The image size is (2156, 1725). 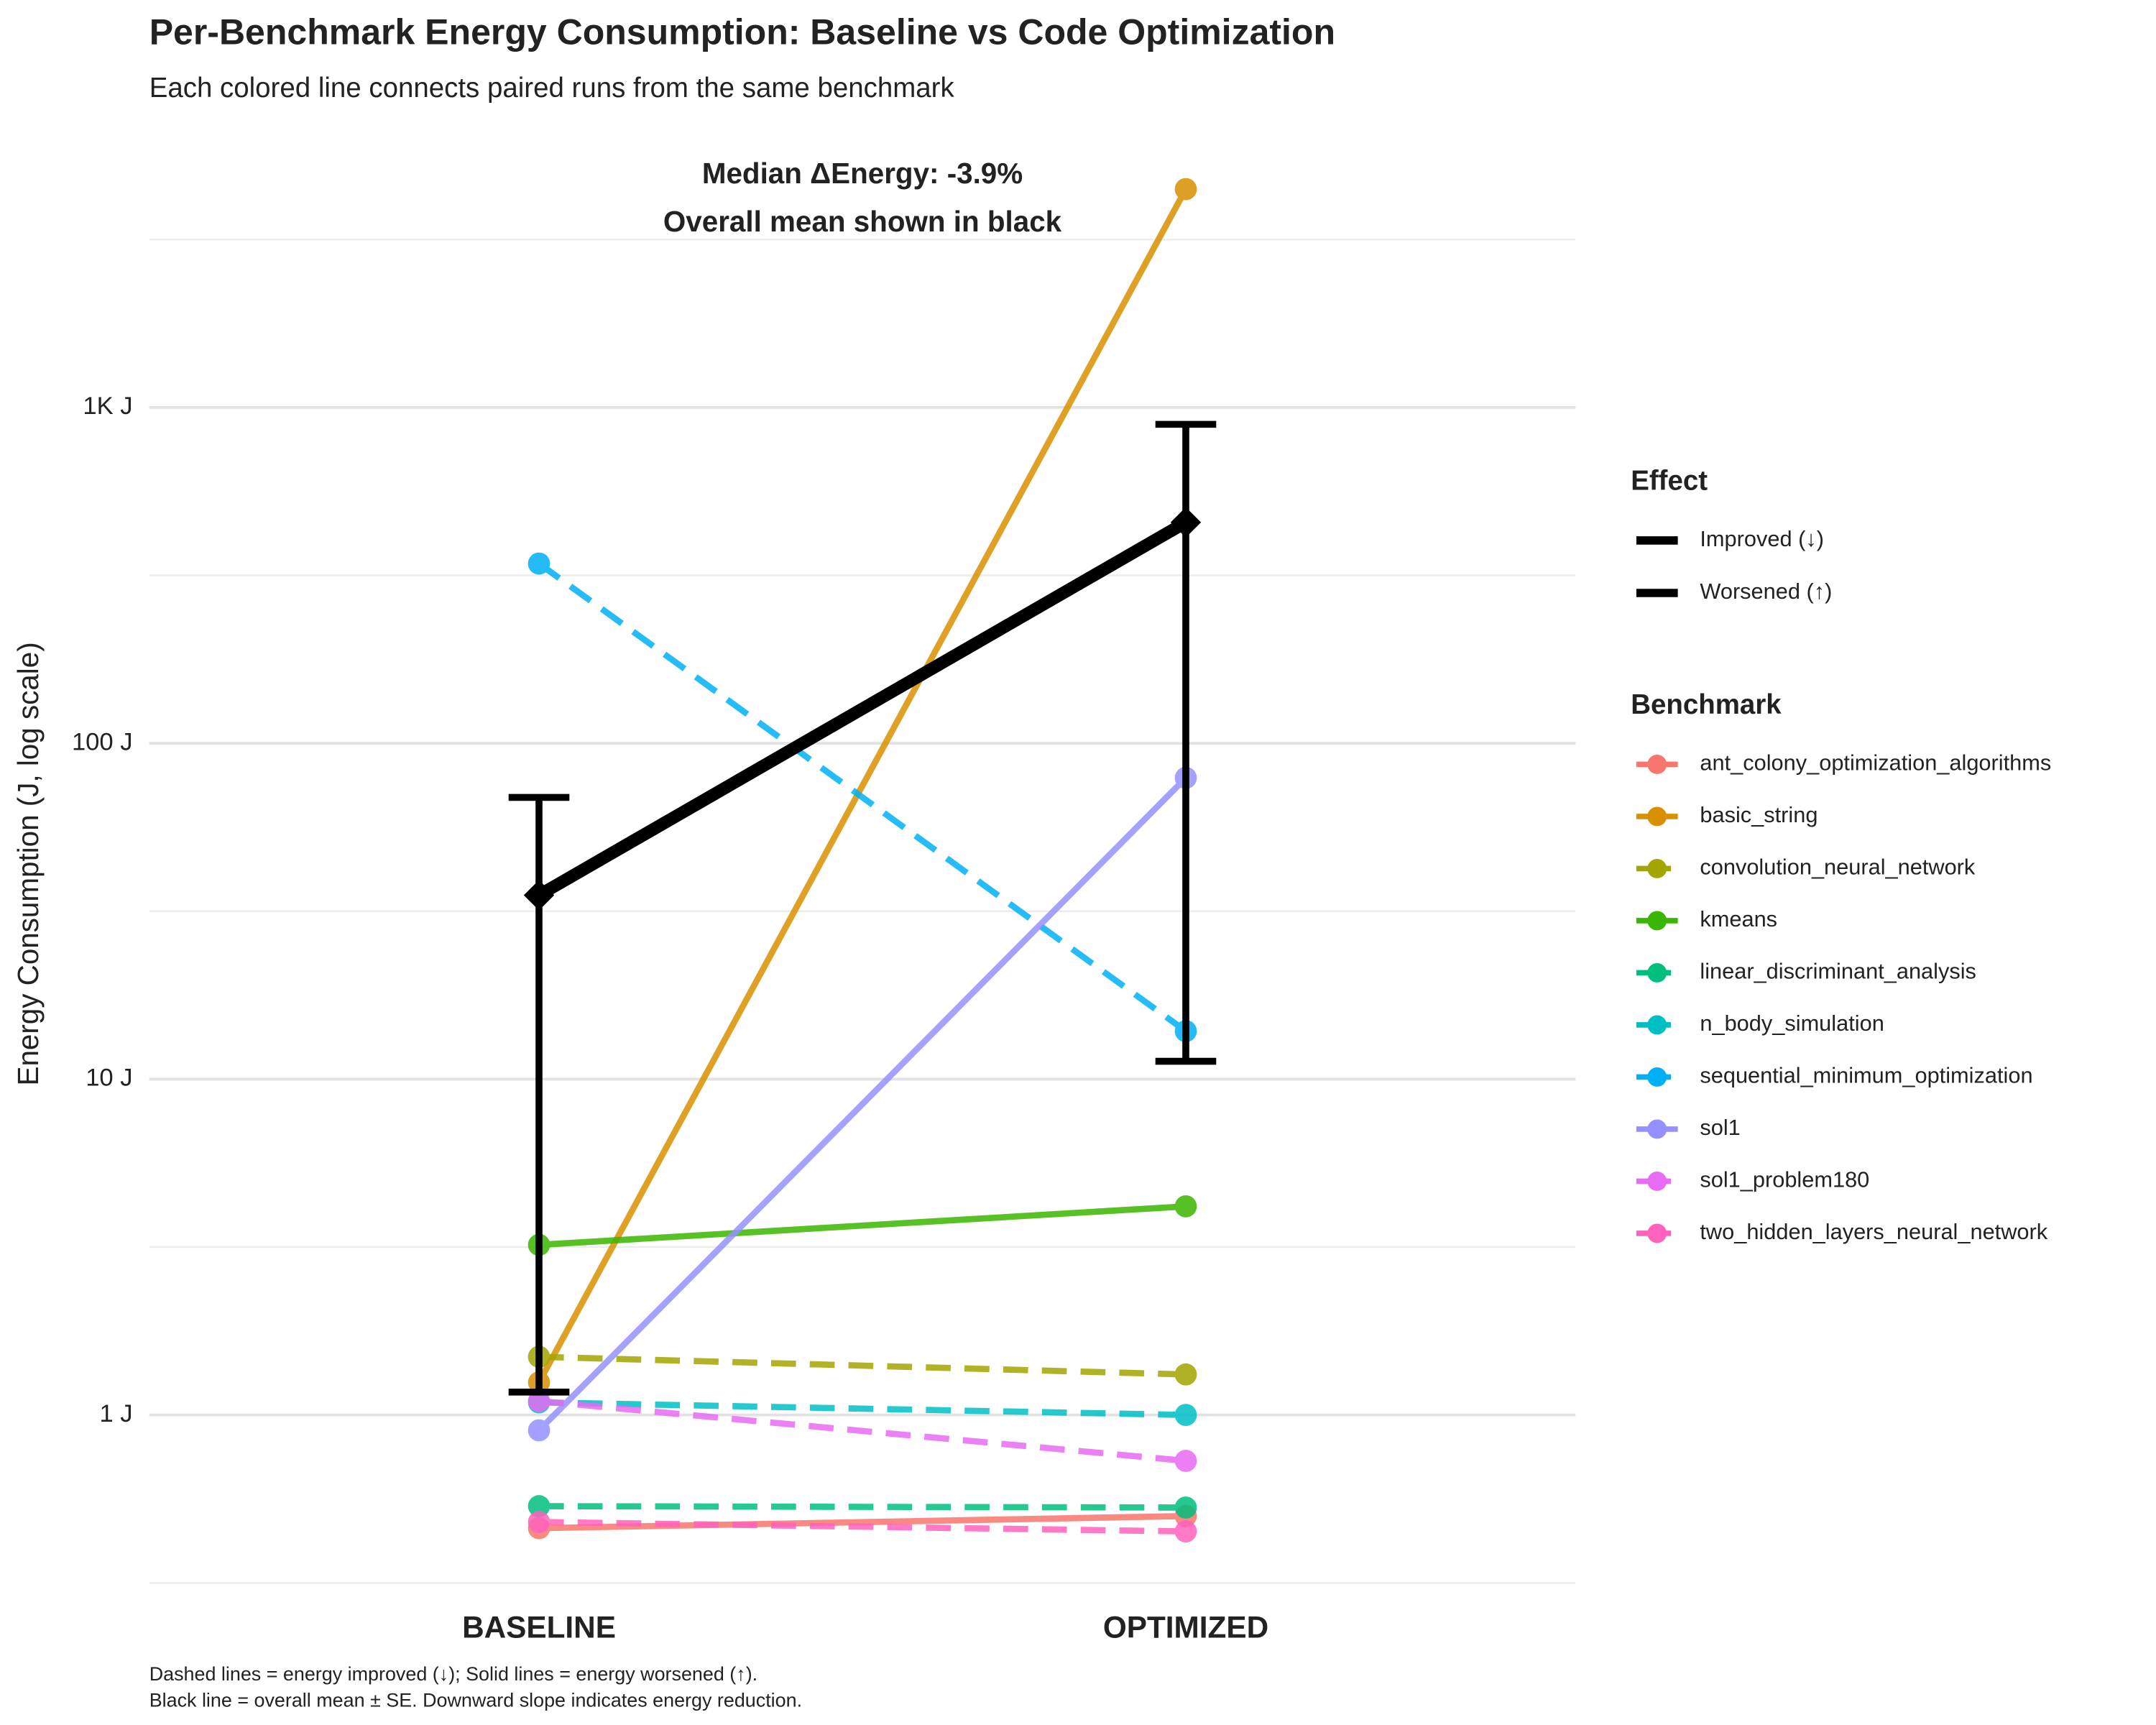 What do you see at coordinates (1738, 919) in the screenshot?
I see `legend-label: kmeans` at bounding box center [1738, 919].